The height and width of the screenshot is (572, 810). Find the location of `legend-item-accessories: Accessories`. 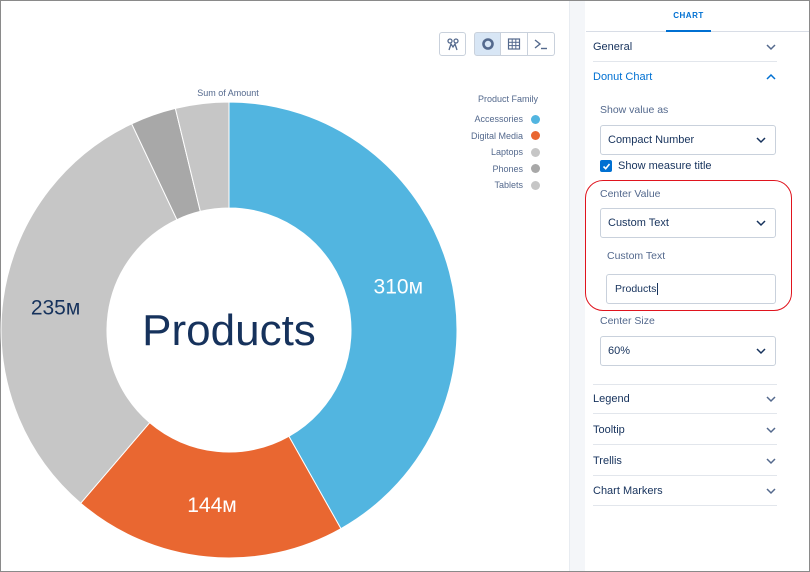

legend-item-accessories: Accessories is located at coordinates (490, 119).